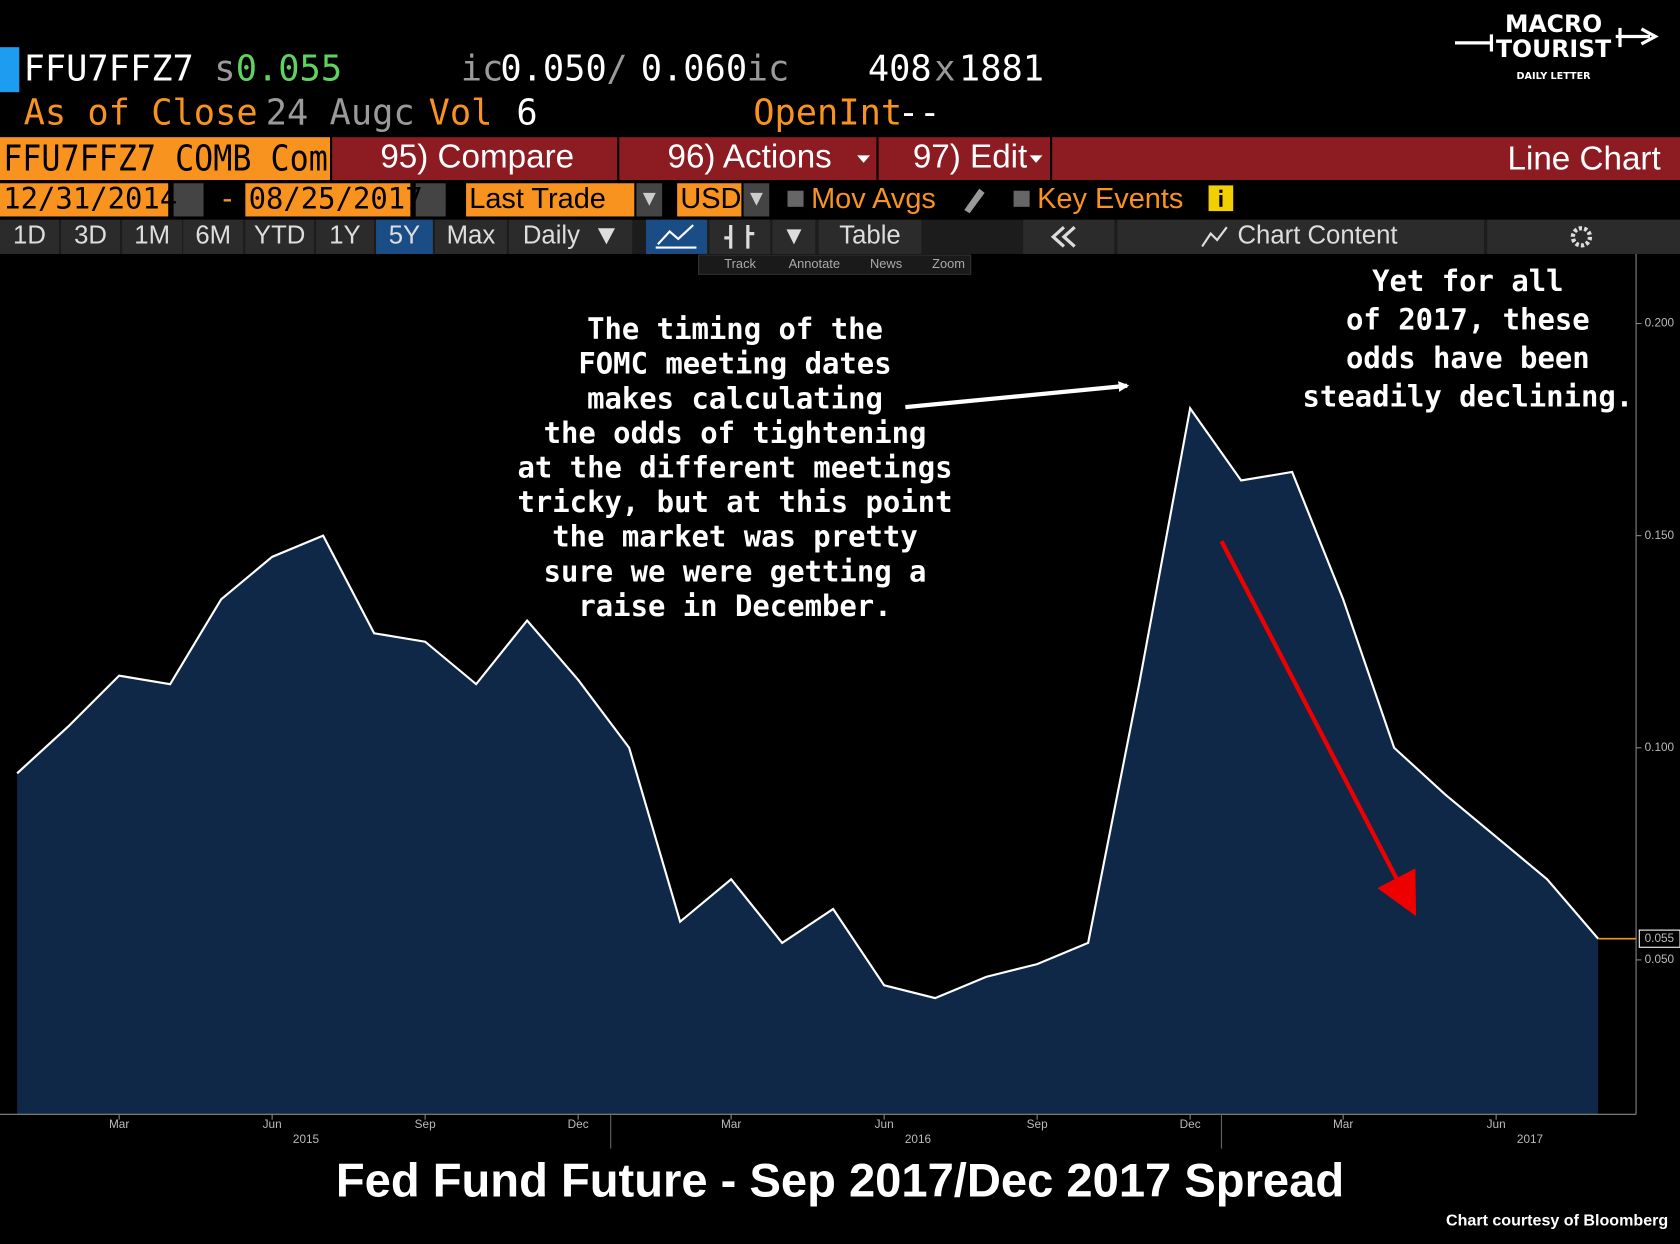 The width and height of the screenshot is (1680, 1244). What do you see at coordinates (1214, 237) in the screenshot?
I see `chart-content-icon` at bounding box center [1214, 237].